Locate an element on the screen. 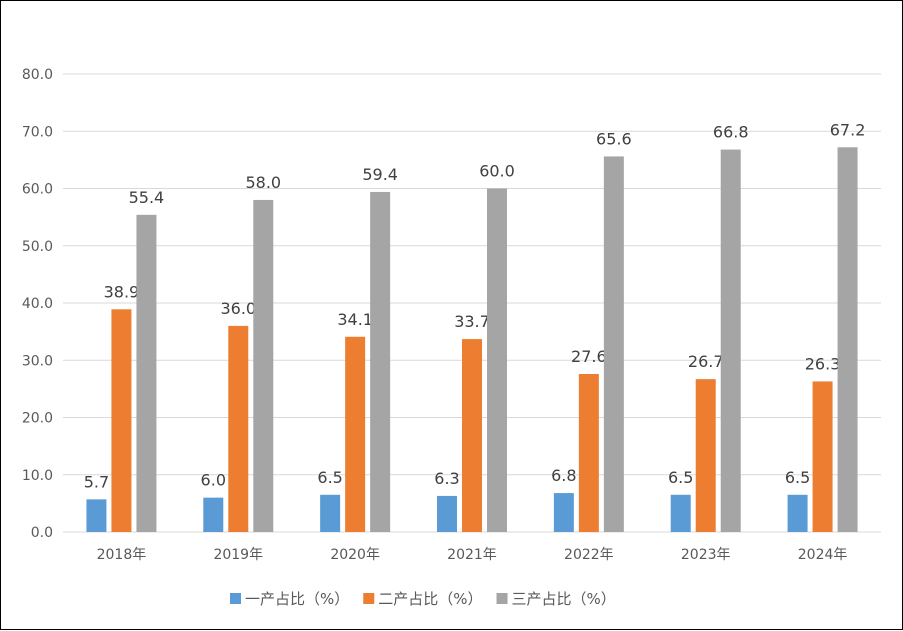 The image size is (903, 631). data-label: 33.7 is located at coordinates (472, 321).